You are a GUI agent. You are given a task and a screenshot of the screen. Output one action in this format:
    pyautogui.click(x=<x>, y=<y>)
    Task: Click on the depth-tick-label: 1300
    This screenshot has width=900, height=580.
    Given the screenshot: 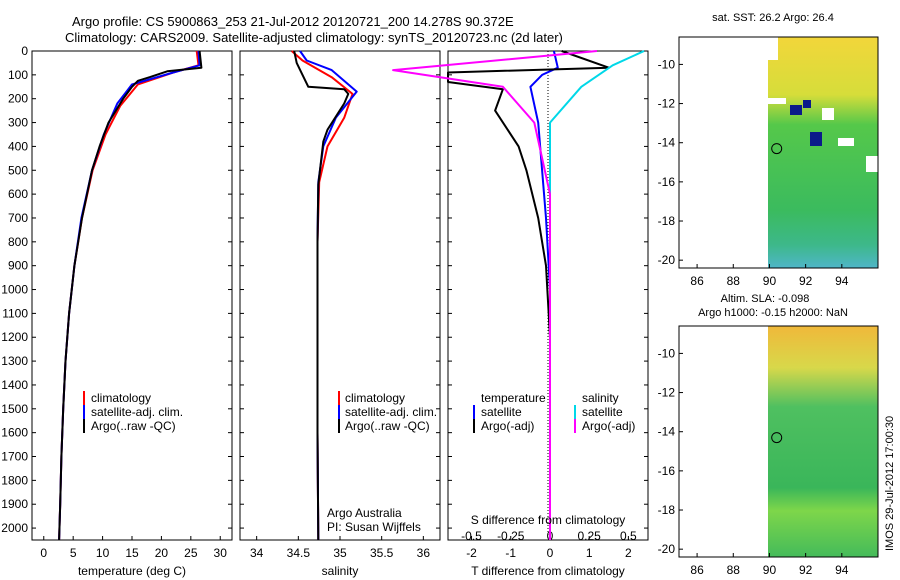 What is the action you would take?
    pyautogui.click(x=14, y=361)
    